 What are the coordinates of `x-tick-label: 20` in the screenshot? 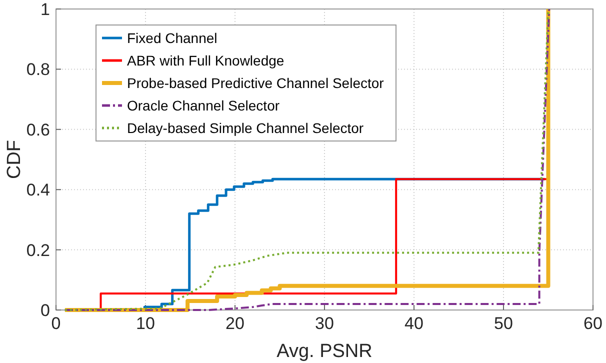 It's located at (235, 323).